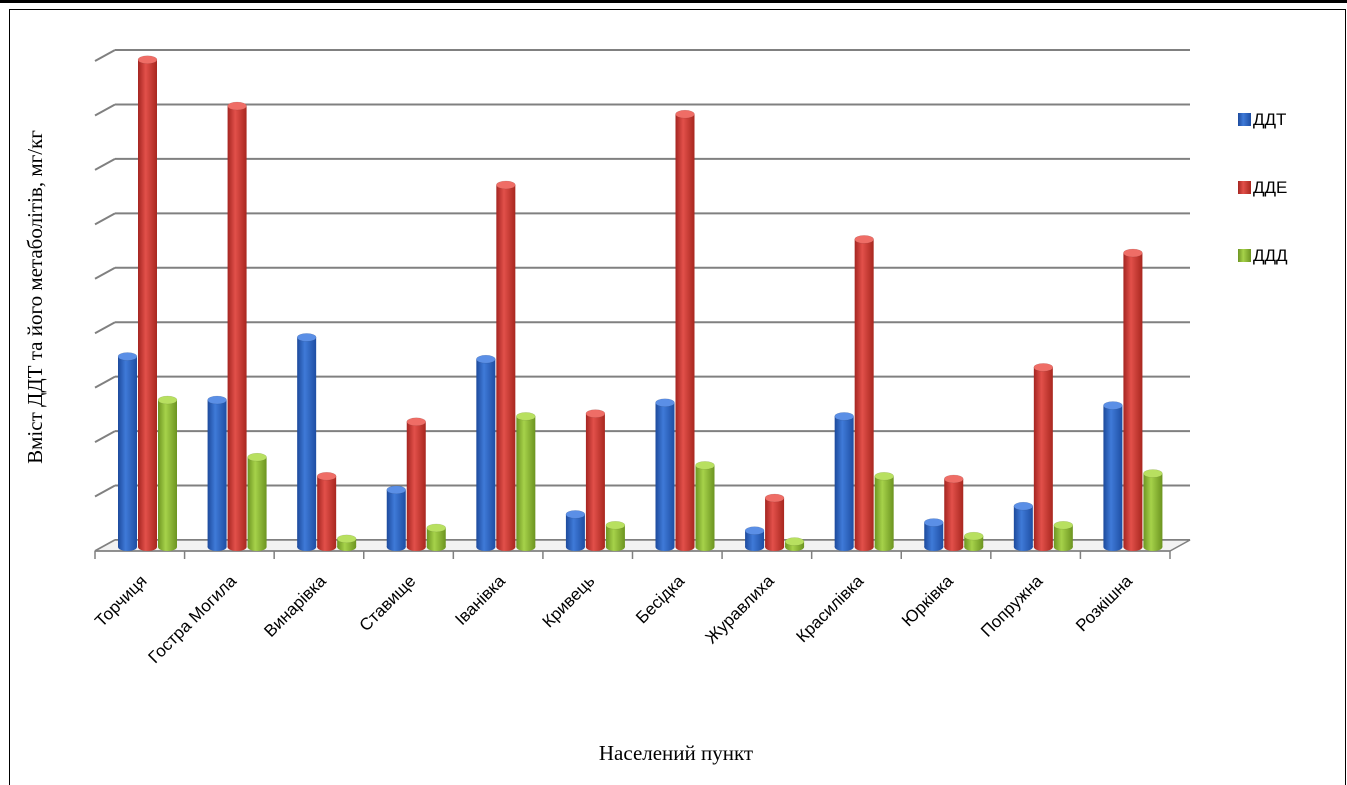  I want to click on legend-item-ДДТ: ДДТ, so click(1262, 119).